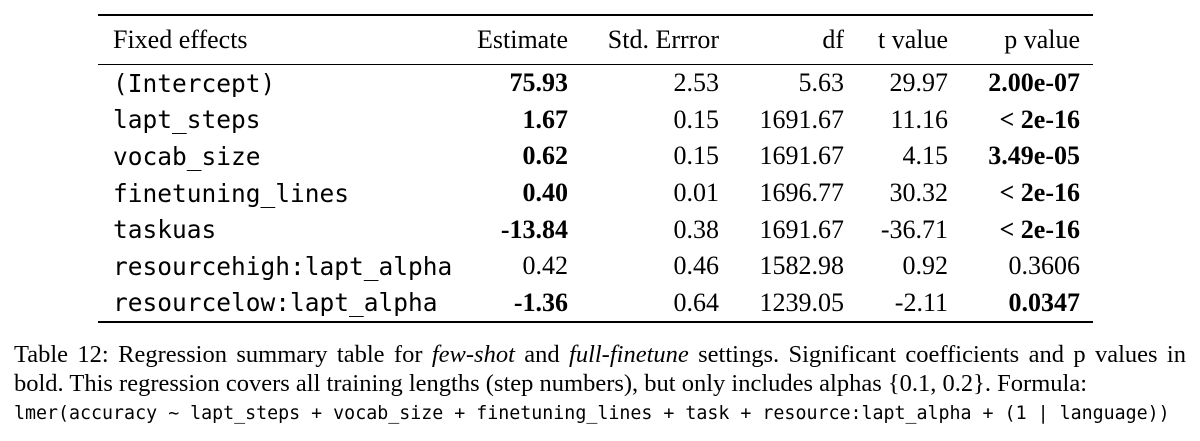  I want to click on df-value: 1696.77, so click(802, 193).